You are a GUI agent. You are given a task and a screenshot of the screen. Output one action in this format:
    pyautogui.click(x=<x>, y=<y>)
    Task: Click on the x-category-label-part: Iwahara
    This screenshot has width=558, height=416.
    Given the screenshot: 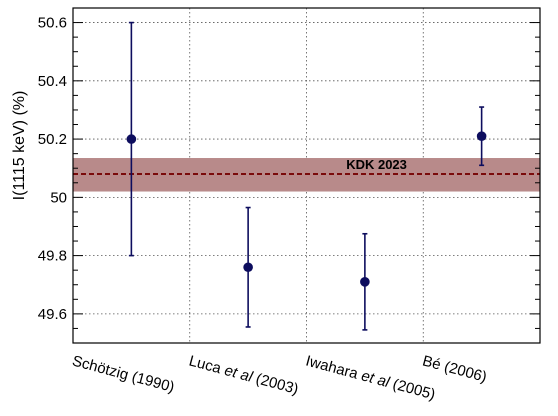 What is the action you would take?
    pyautogui.click(x=334, y=367)
    